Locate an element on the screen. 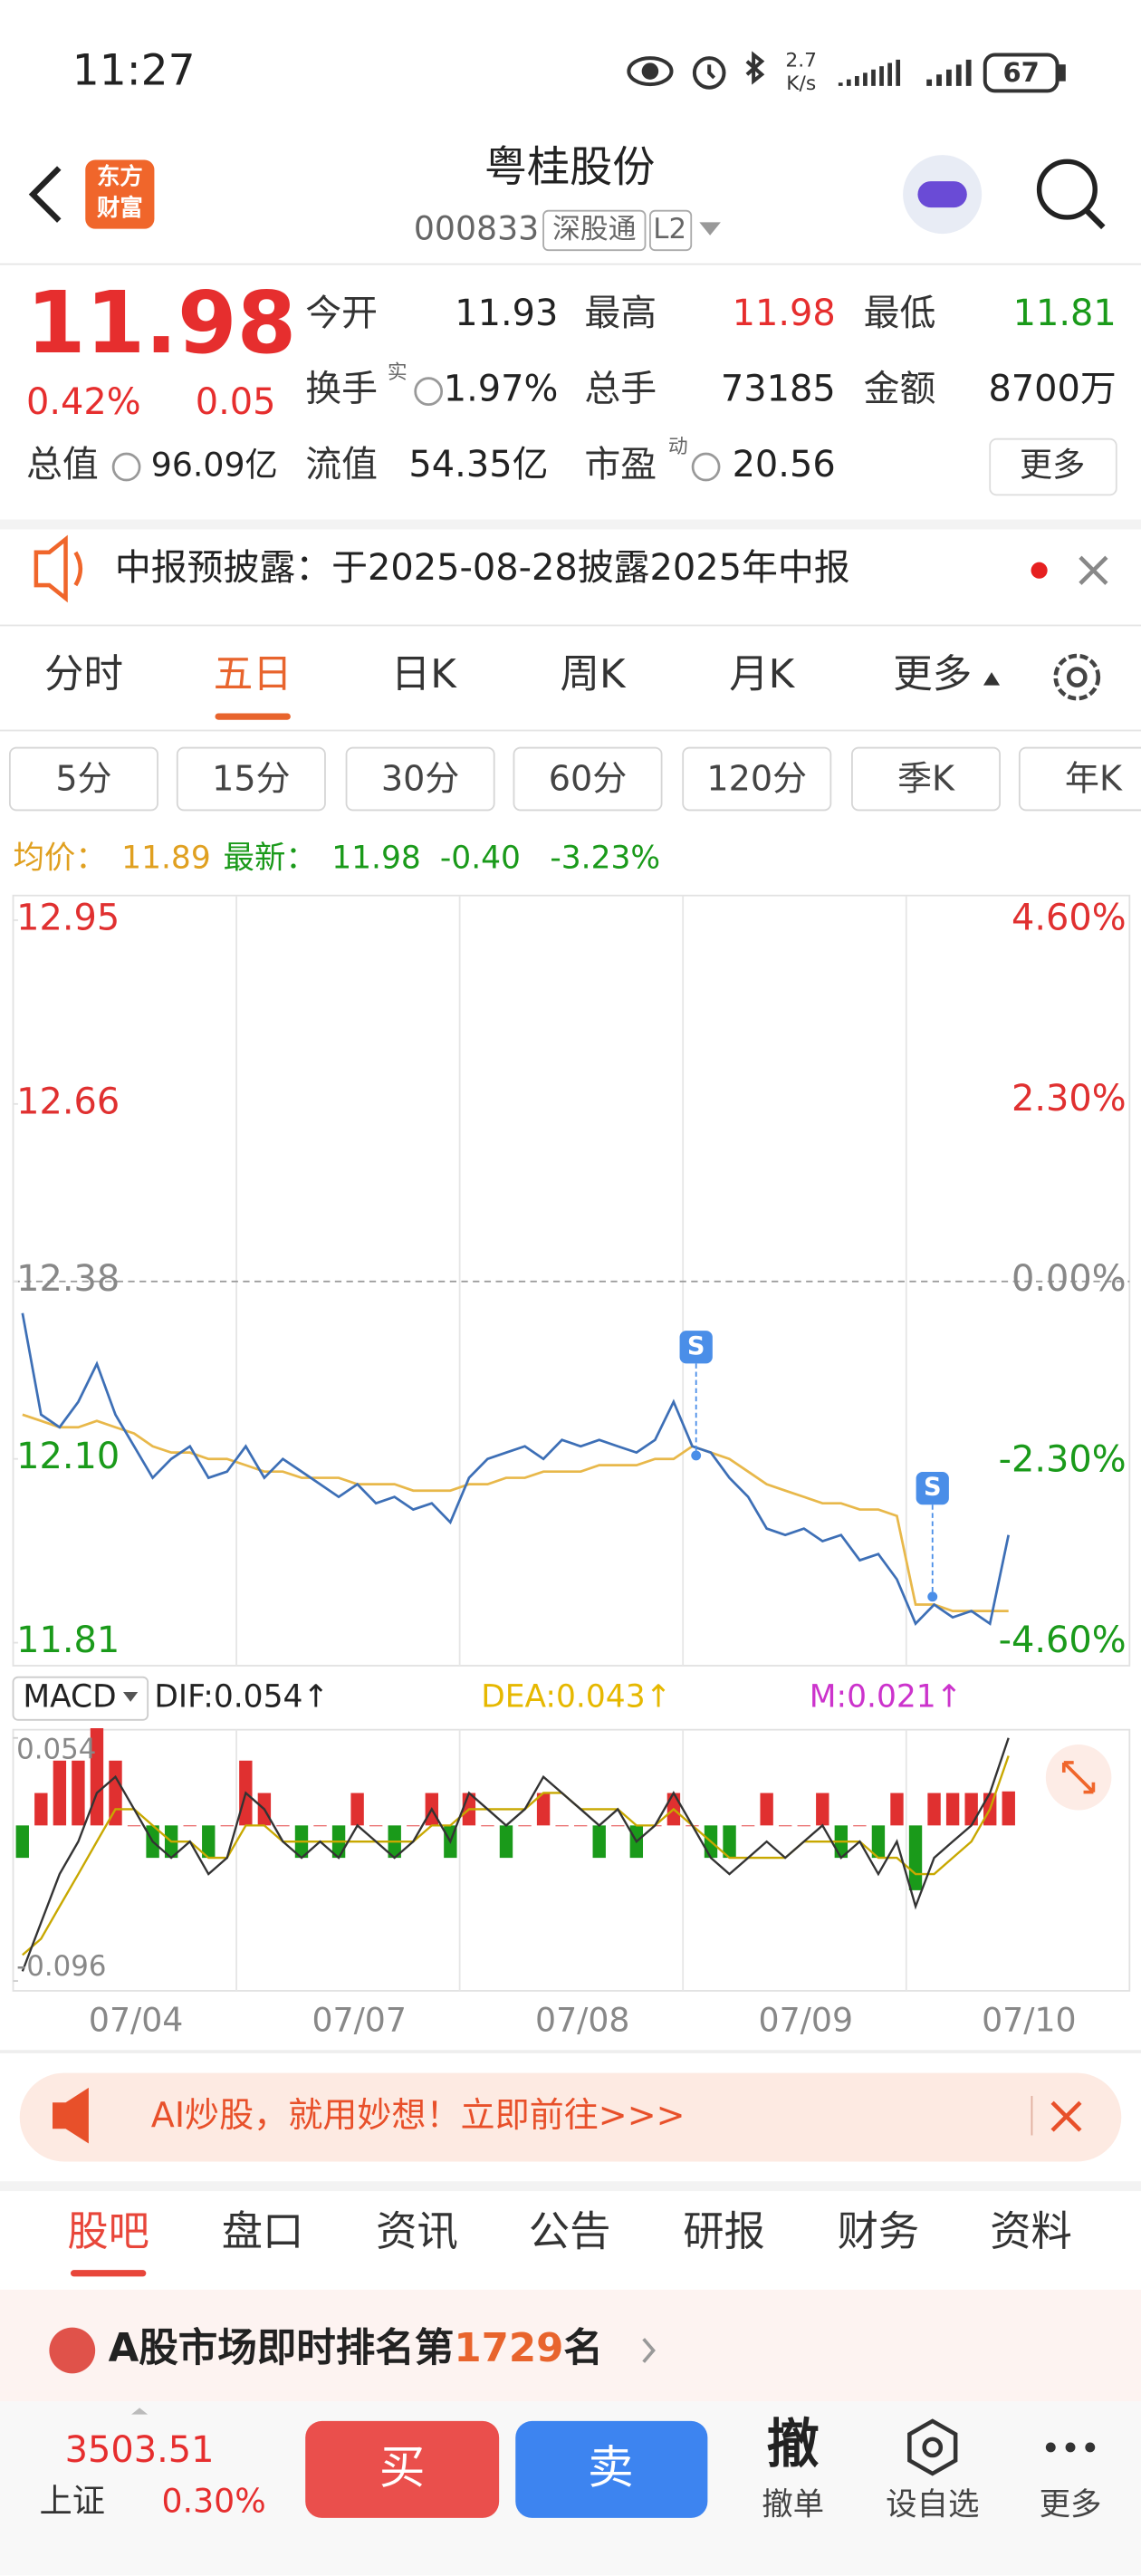 Image resolution: width=1141 pixels, height=2576 pixels. section-tab: 公告 is located at coordinates (570, 2231).